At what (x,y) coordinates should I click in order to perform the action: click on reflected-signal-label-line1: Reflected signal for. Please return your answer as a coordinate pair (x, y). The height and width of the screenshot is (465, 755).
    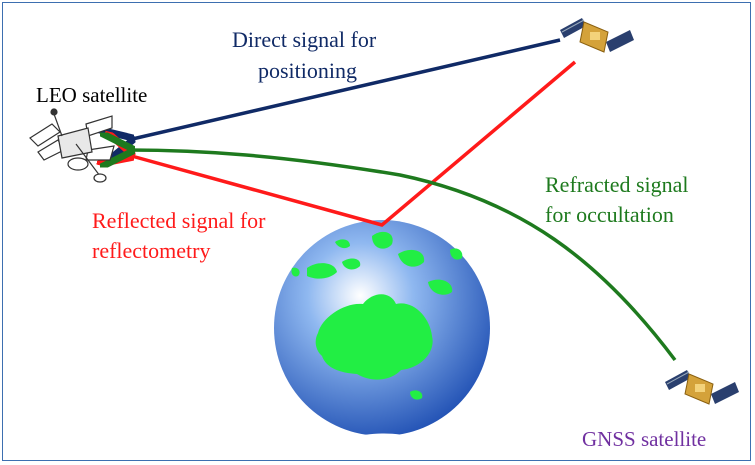
    Looking at the image, I should click on (179, 220).